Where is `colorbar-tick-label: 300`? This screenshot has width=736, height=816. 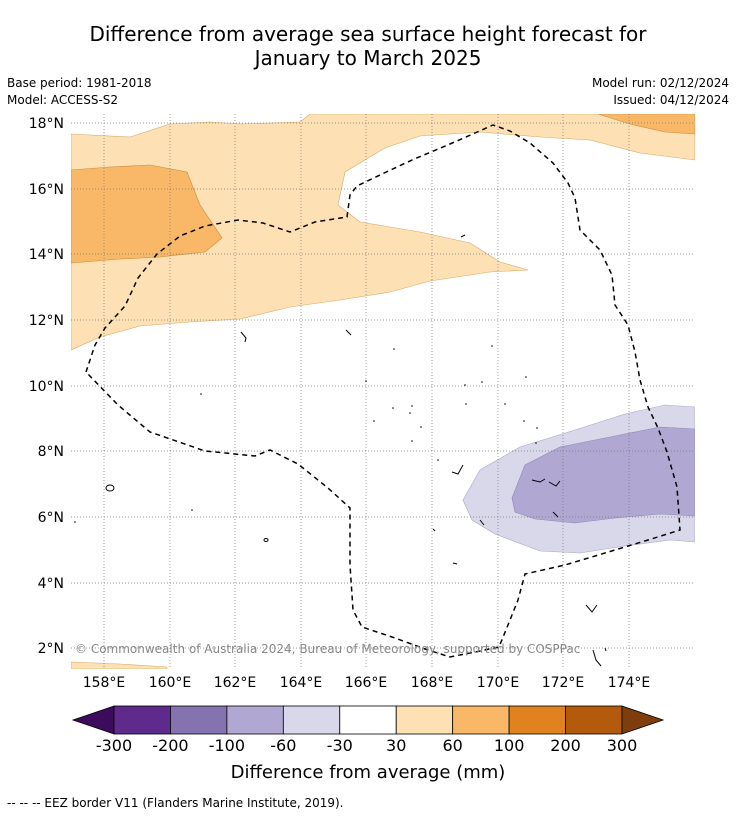
colorbar-tick-label: 300 is located at coordinates (622, 745).